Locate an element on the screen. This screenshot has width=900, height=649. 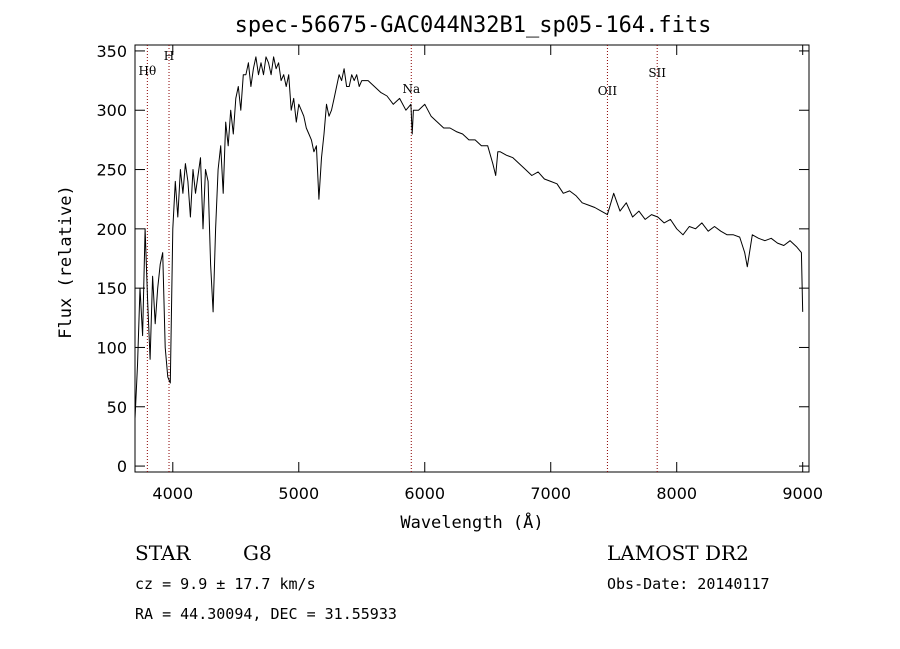
y-tick-label: 350 is located at coordinates (111, 51).